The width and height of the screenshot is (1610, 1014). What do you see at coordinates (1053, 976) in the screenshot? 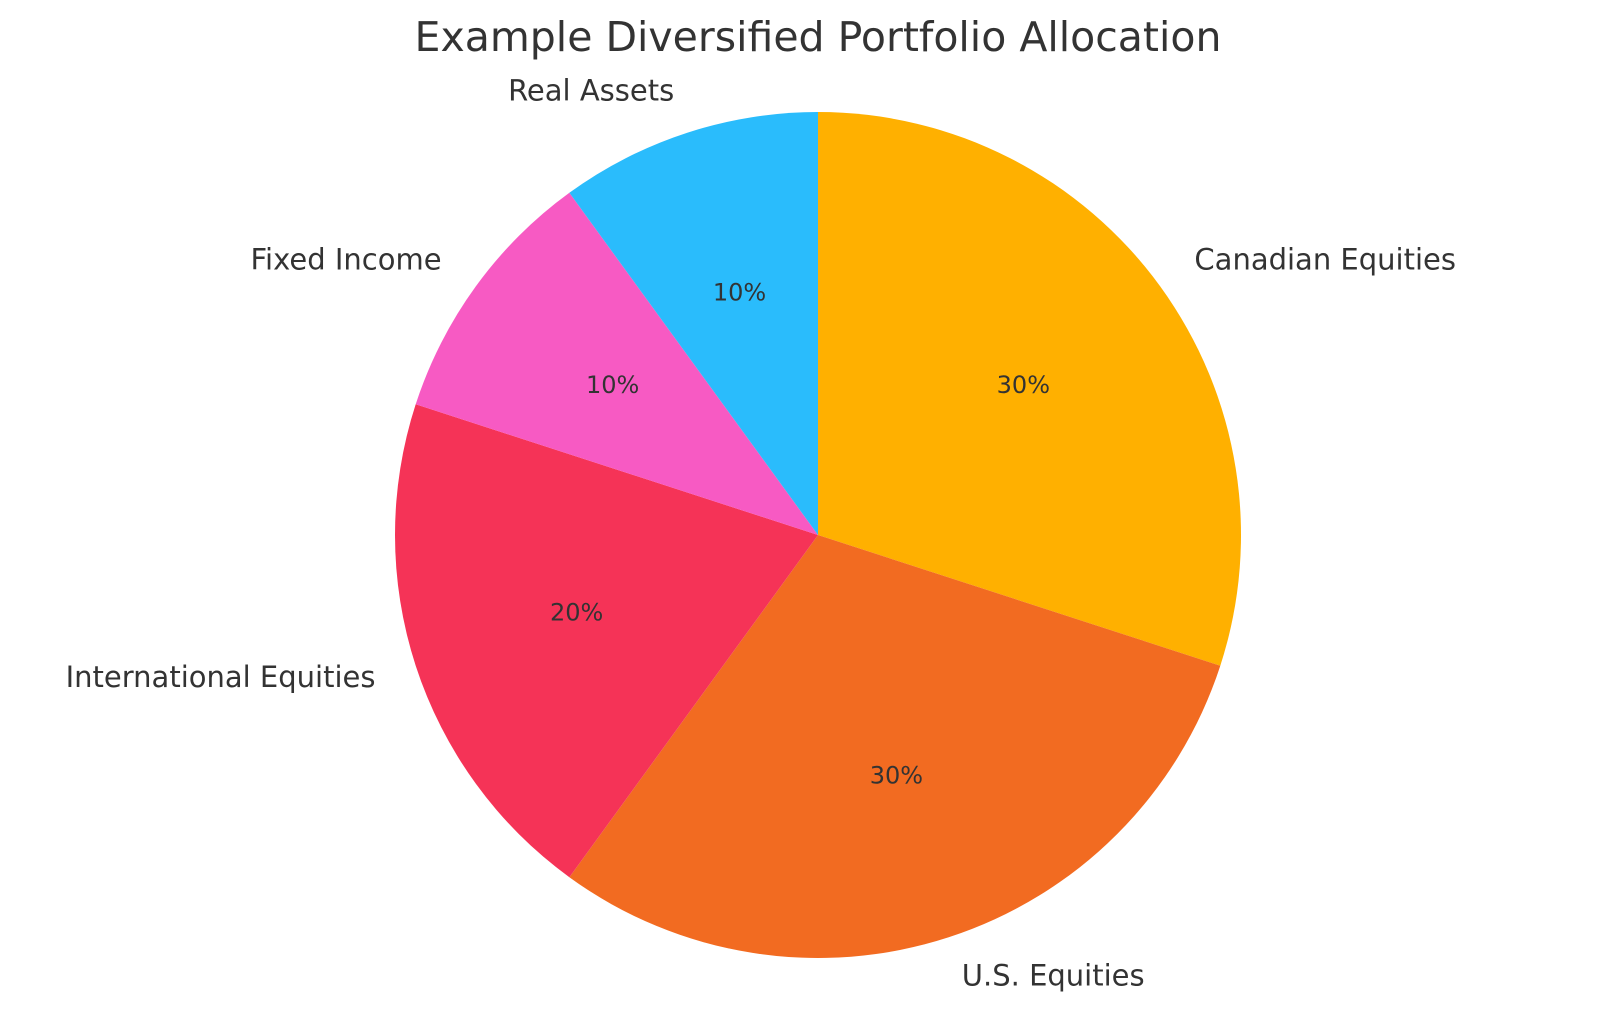
I see `slice-label: U.S. Equities` at bounding box center [1053, 976].